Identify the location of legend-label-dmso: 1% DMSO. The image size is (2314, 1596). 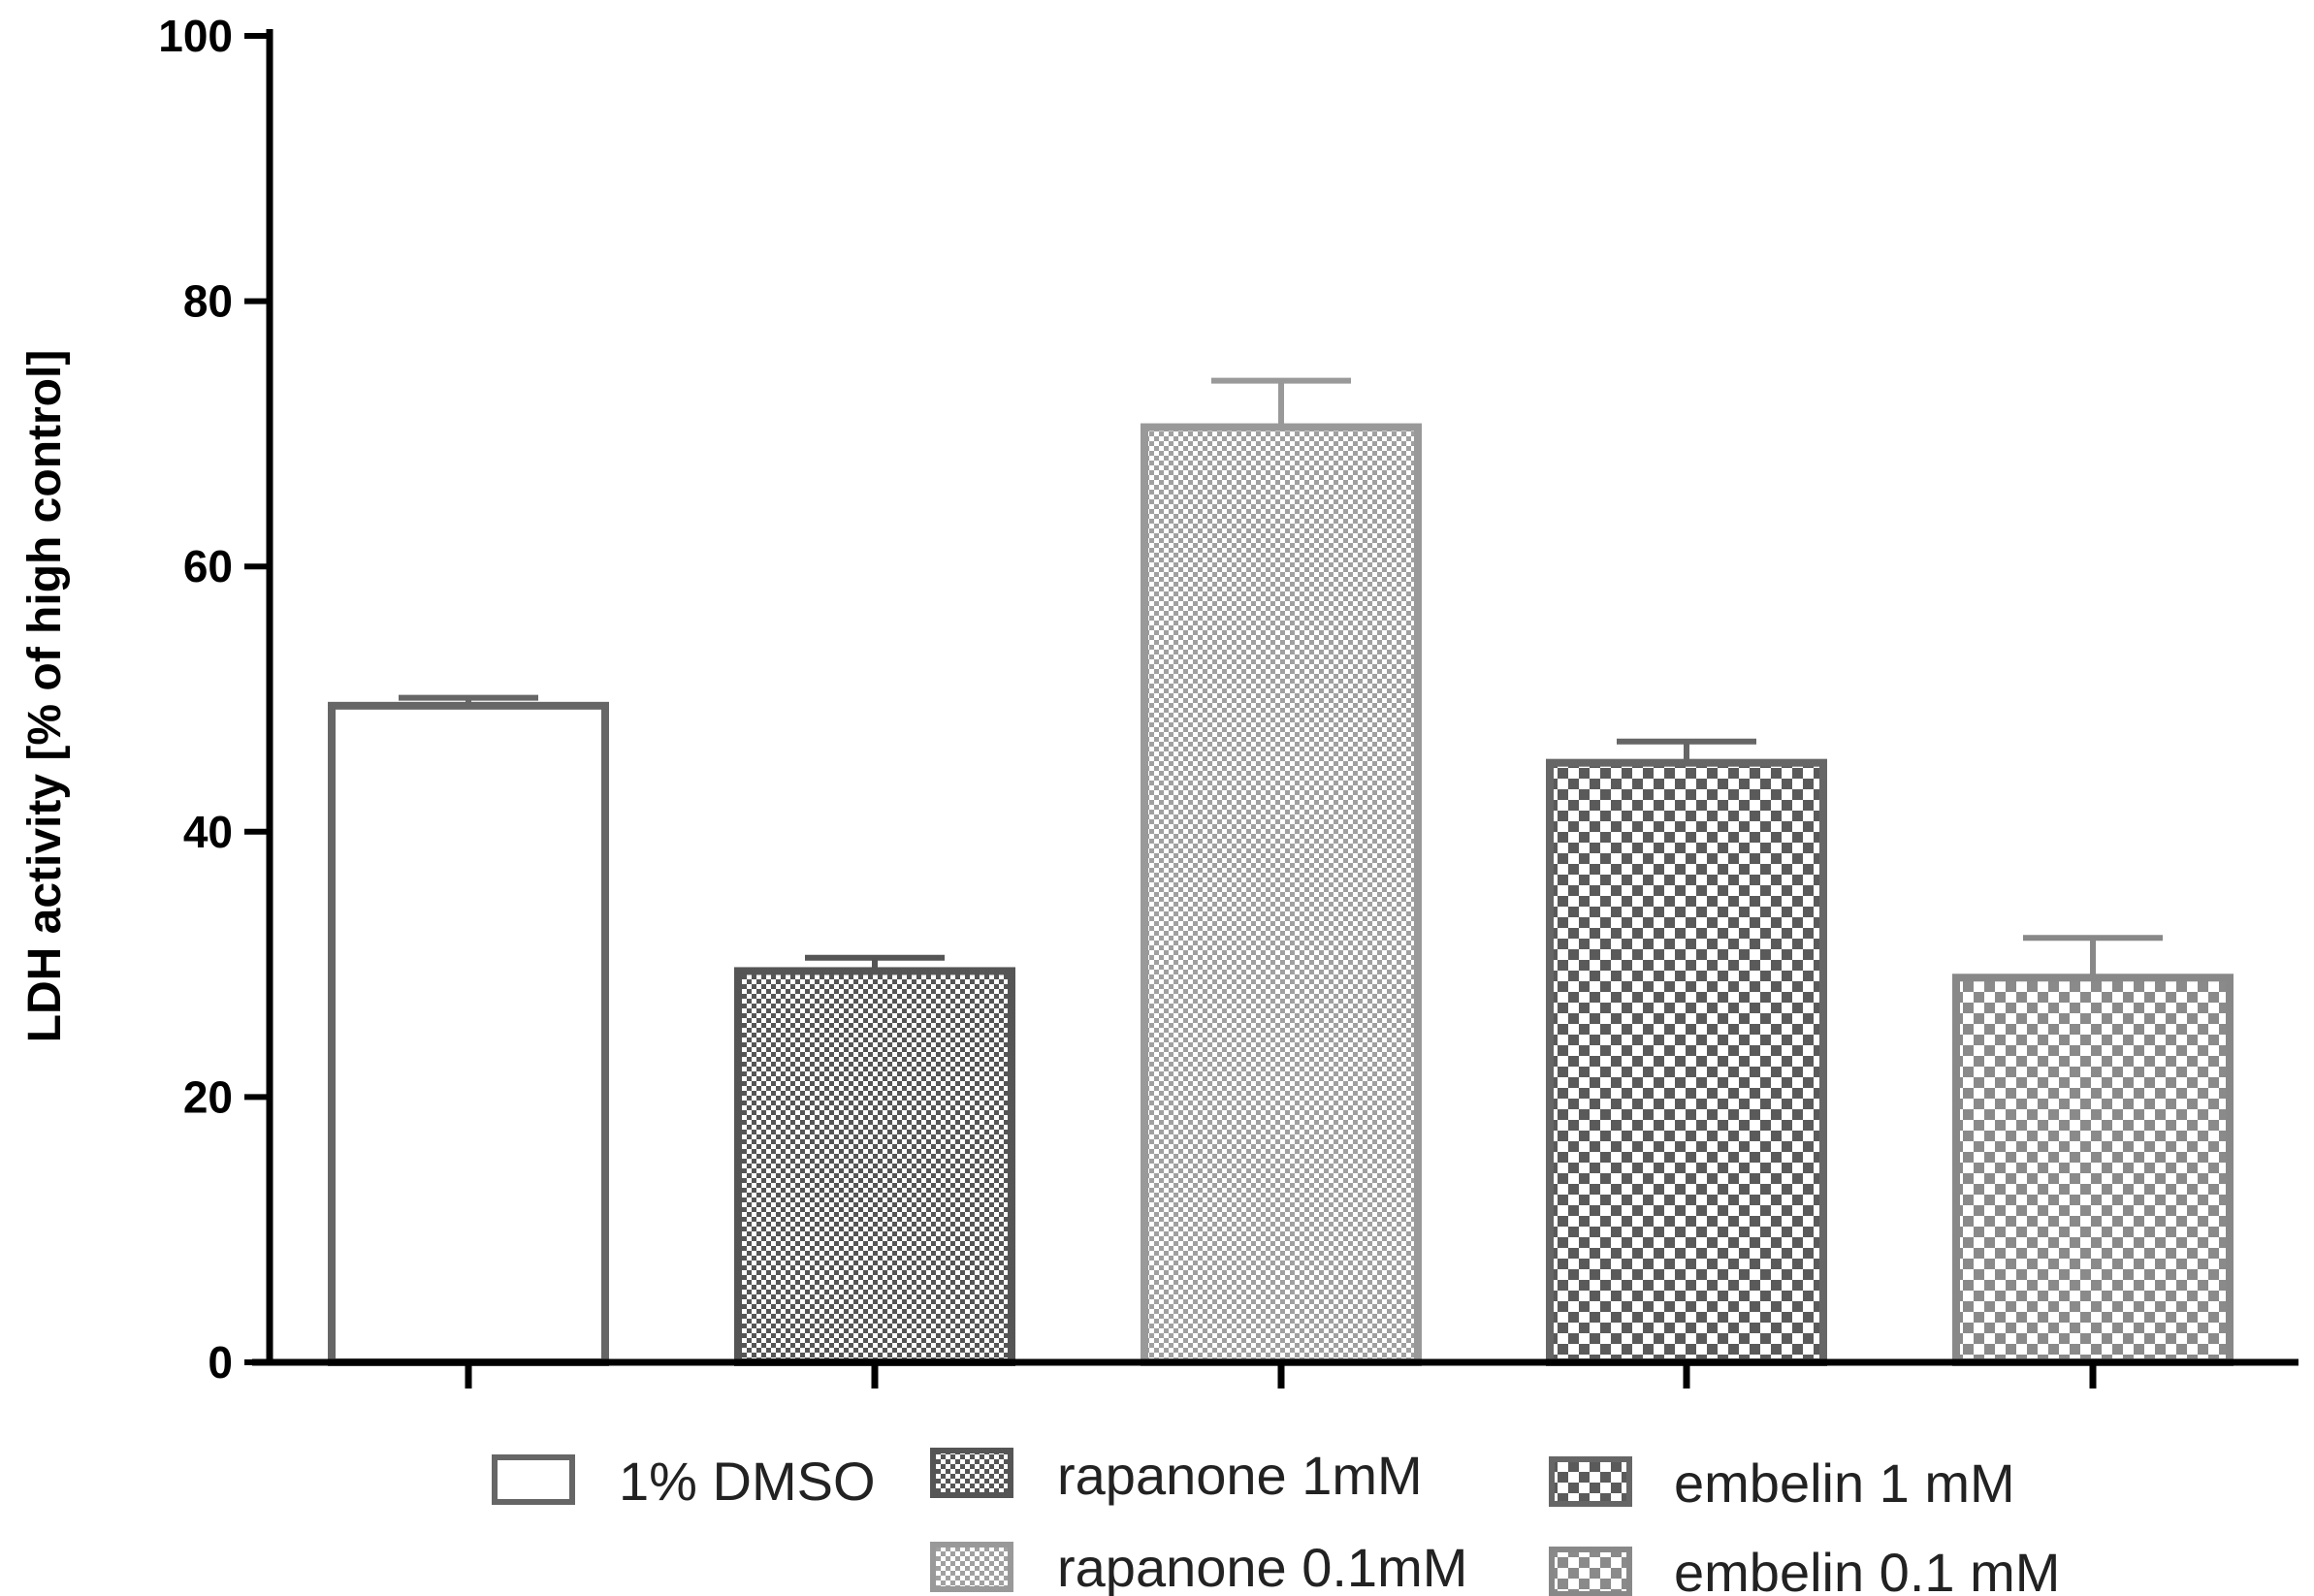
(747, 1481).